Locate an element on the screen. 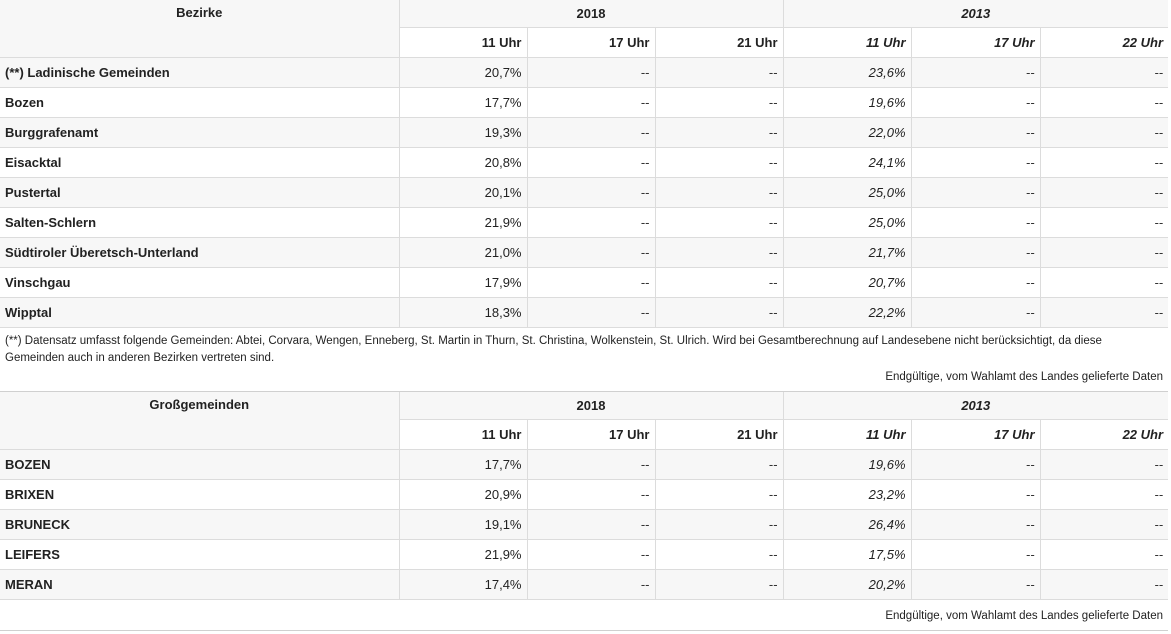 Image resolution: width=1171 pixels, height=634 pixels. year-header-2013: 2013 is located at coordinates (976, 406).